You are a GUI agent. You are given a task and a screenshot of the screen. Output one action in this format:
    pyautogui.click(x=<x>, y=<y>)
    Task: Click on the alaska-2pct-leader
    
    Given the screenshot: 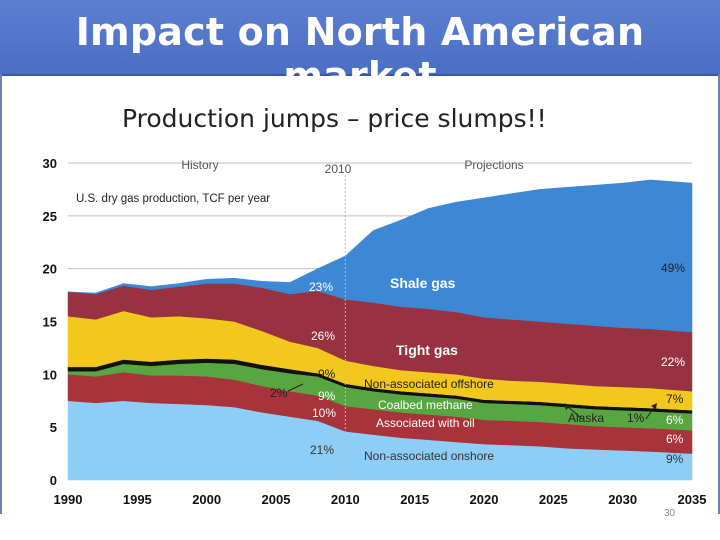 What is the action you would take?
    pyautogui.click(x=295, y=387)
    